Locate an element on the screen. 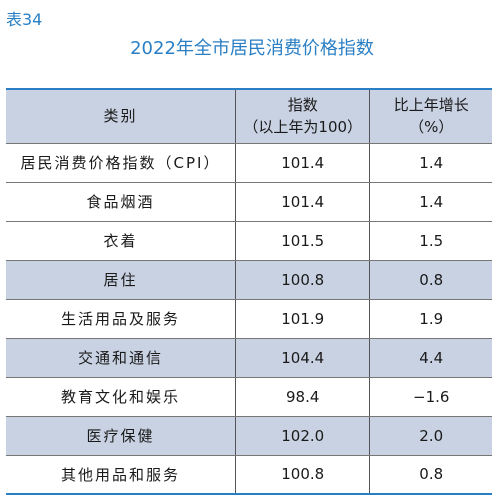  table-number-label: 表34 is located at coordinates (24, 19).